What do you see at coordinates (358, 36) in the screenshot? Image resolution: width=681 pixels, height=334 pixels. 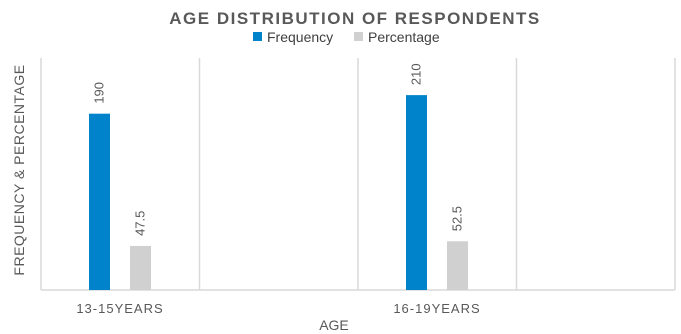 I see `legend-swatch-percentage` at bounding box center [358, 36].